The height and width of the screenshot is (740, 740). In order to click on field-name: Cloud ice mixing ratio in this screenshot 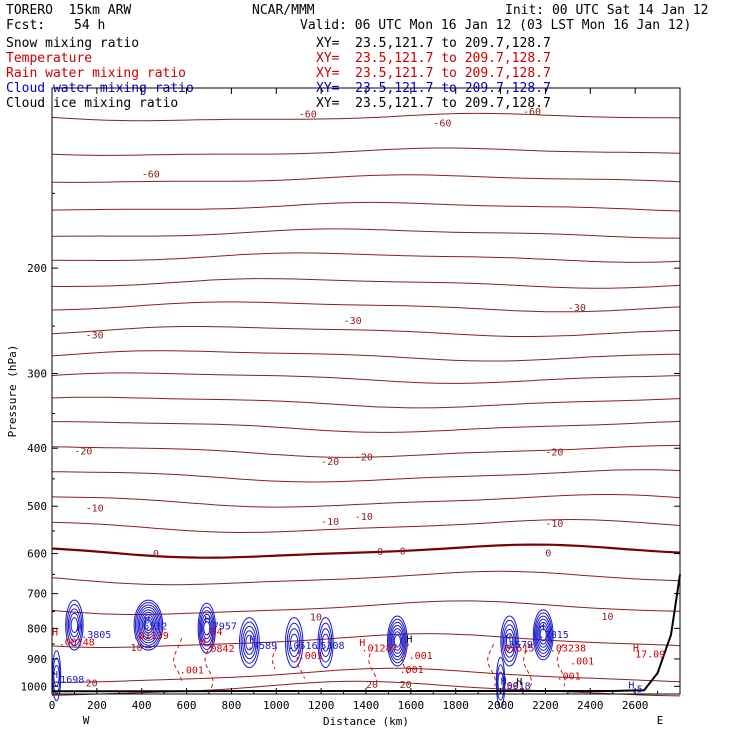, I will do `click(92, 103)`.